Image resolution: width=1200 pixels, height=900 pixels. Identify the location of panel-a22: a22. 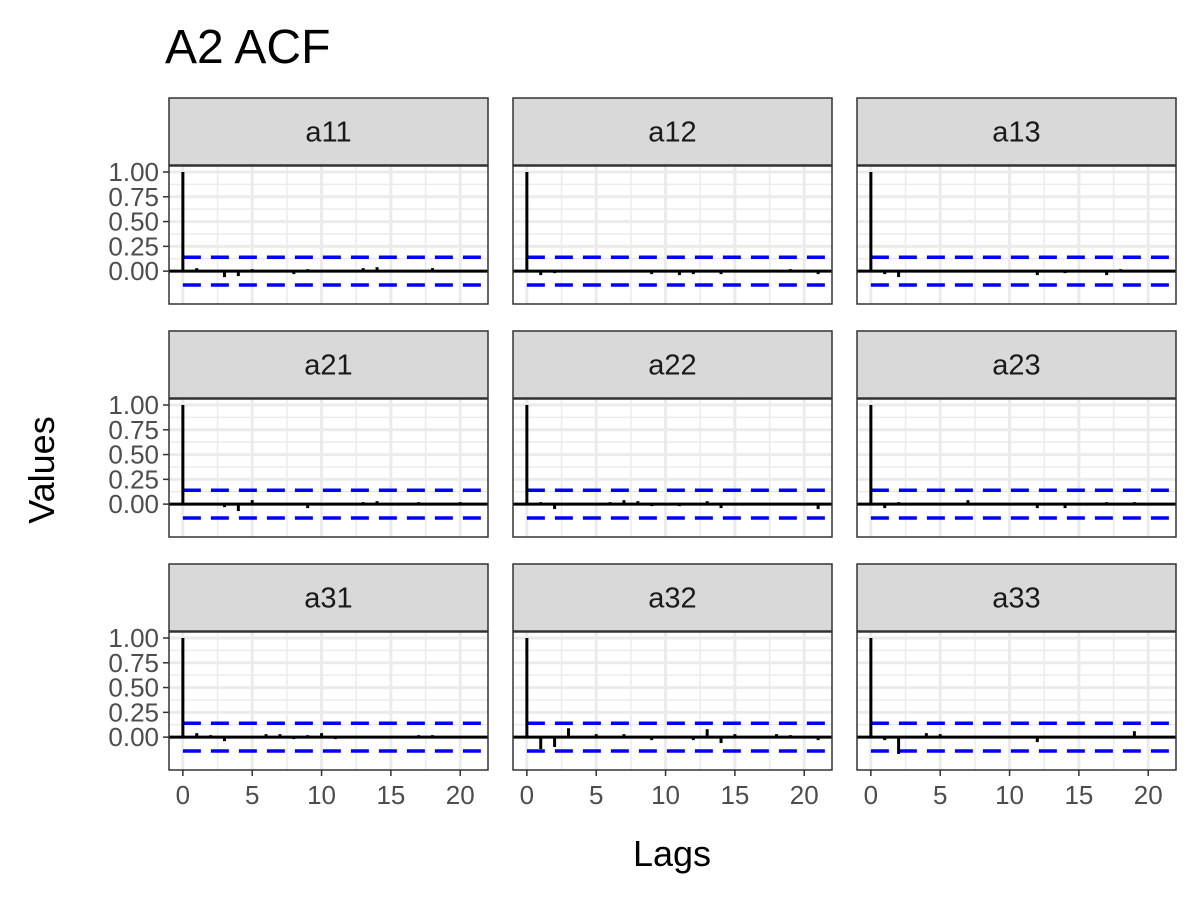
(672, 434).